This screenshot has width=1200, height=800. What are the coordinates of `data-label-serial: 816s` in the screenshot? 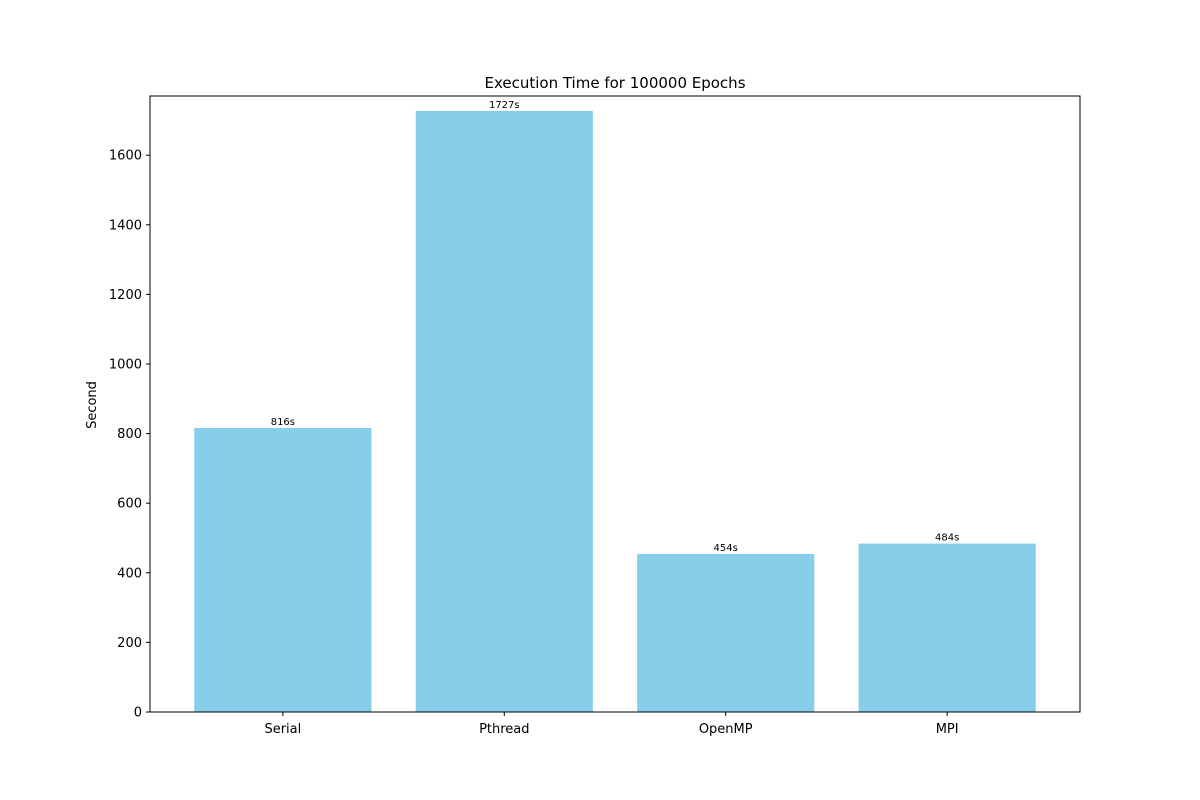 It's located at (283, 422).